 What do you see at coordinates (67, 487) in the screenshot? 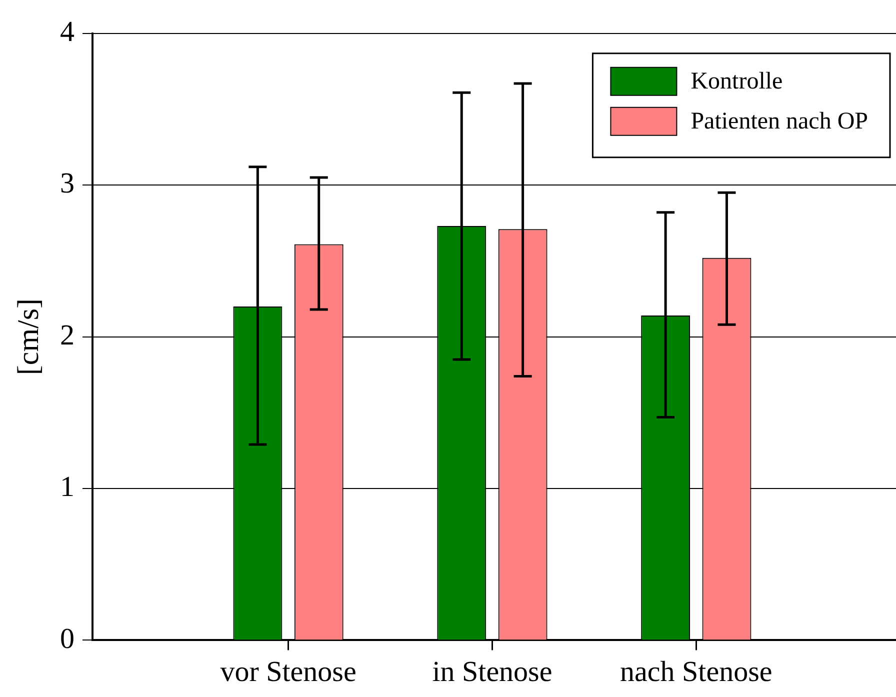
I see `y-tick-label: 1` at bounding box center [67, 487].